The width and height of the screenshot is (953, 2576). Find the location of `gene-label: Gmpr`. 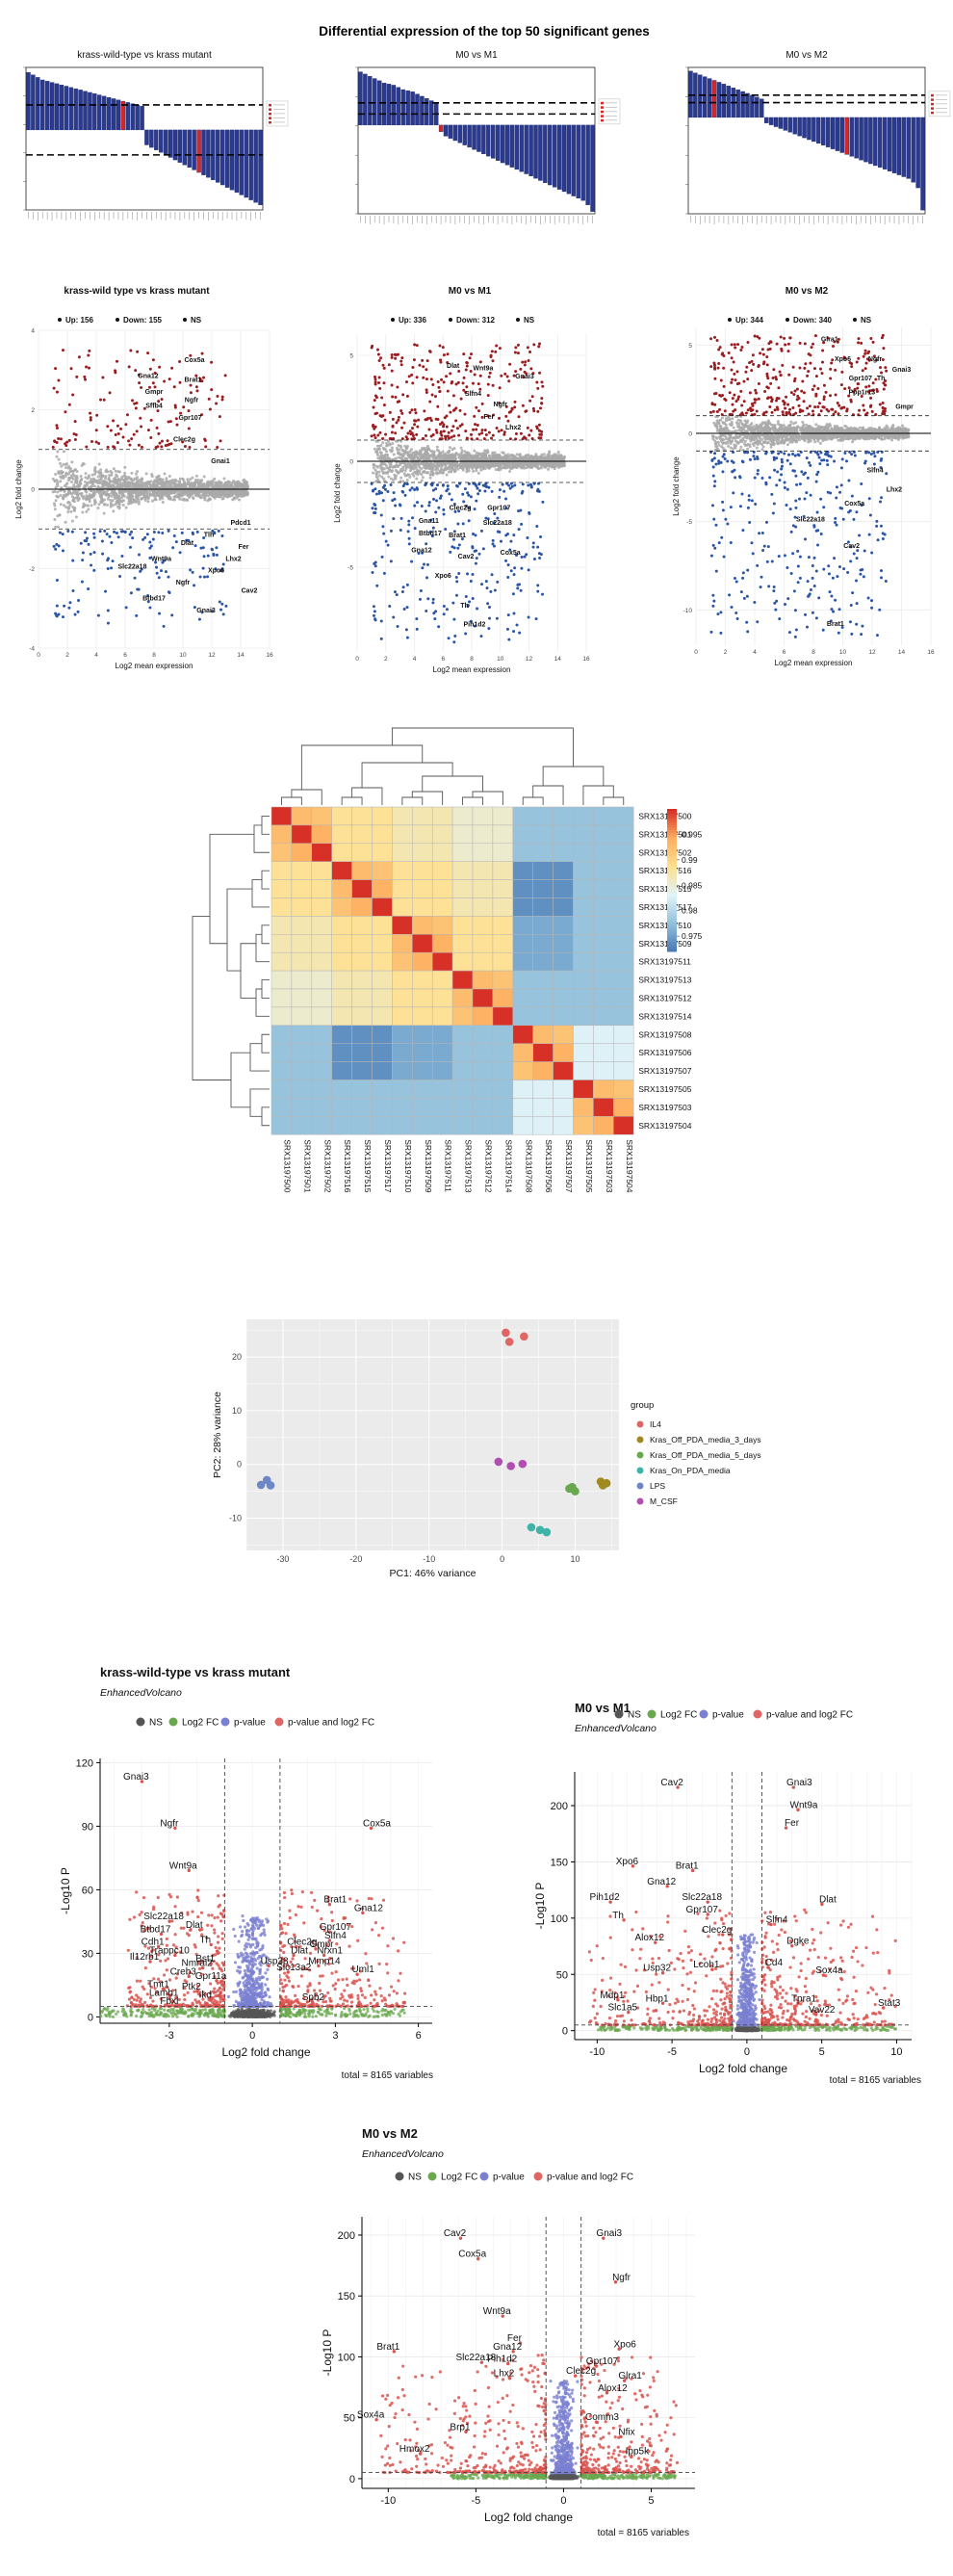

gene-label: Gmpr is located at coordinates (154, 392).